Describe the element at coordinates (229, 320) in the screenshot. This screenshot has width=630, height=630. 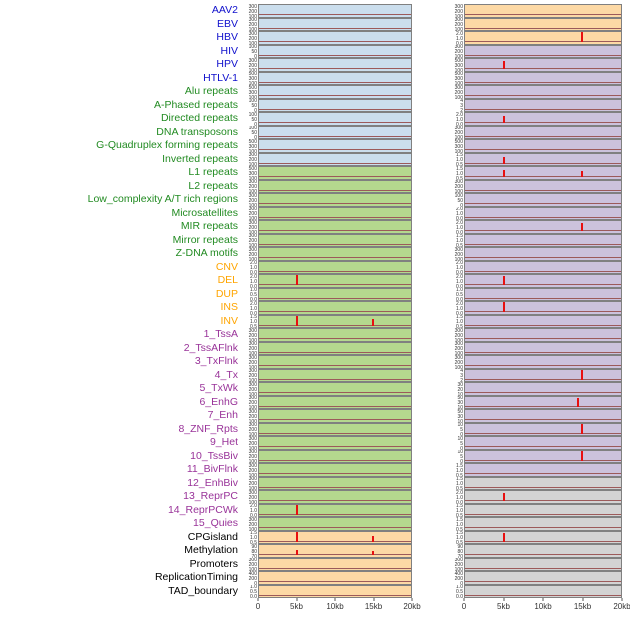
I see `track-label: INV` at that location.